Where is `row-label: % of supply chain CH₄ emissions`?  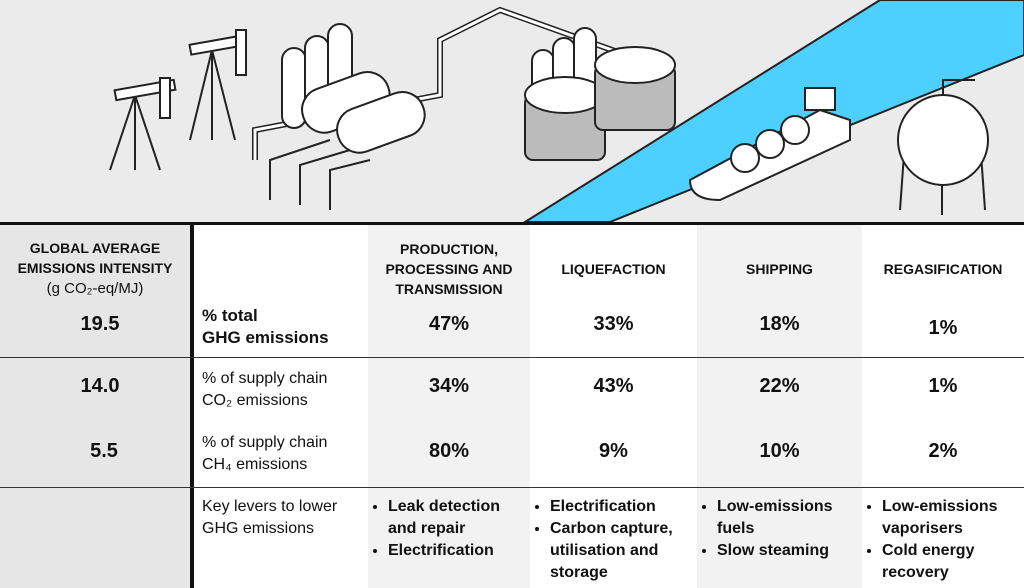 row-label: % of supply chain CH₄ emissions is located at coordinates (265, 453).